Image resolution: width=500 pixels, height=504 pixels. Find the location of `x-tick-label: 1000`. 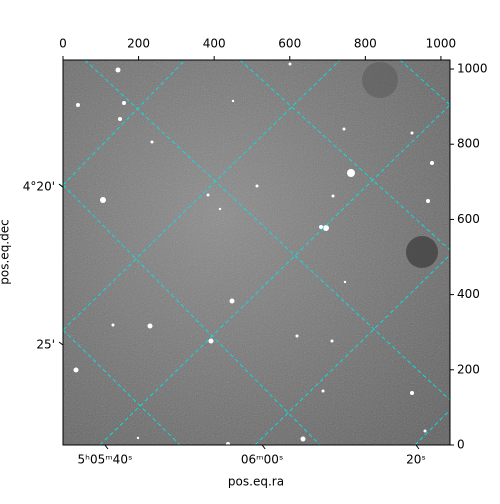

x-tick-label: 1000 is located at coordinates (441, 44).